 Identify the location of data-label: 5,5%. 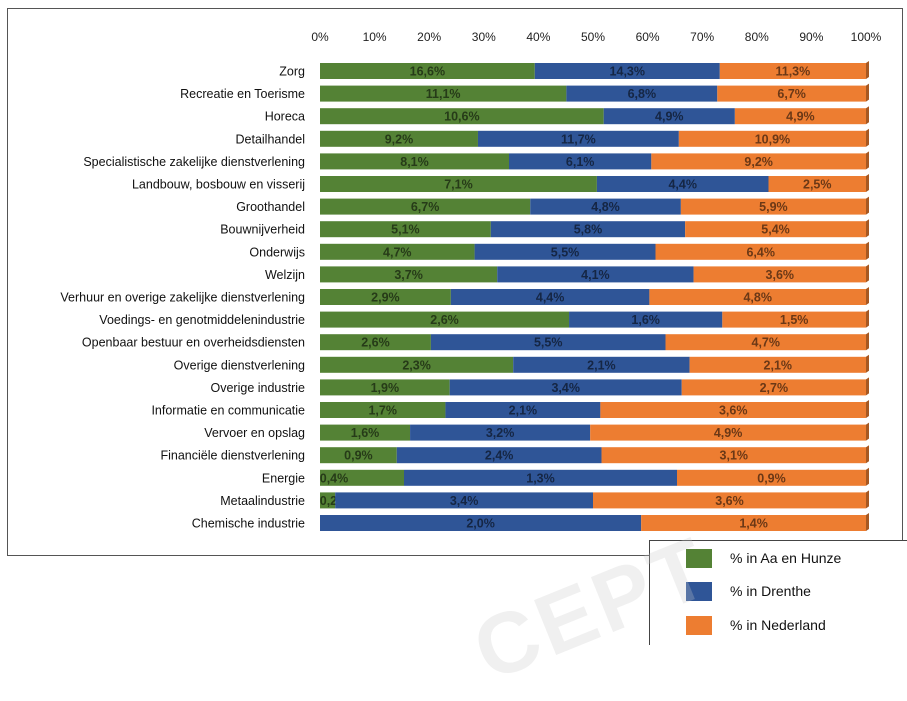
(565, 252).